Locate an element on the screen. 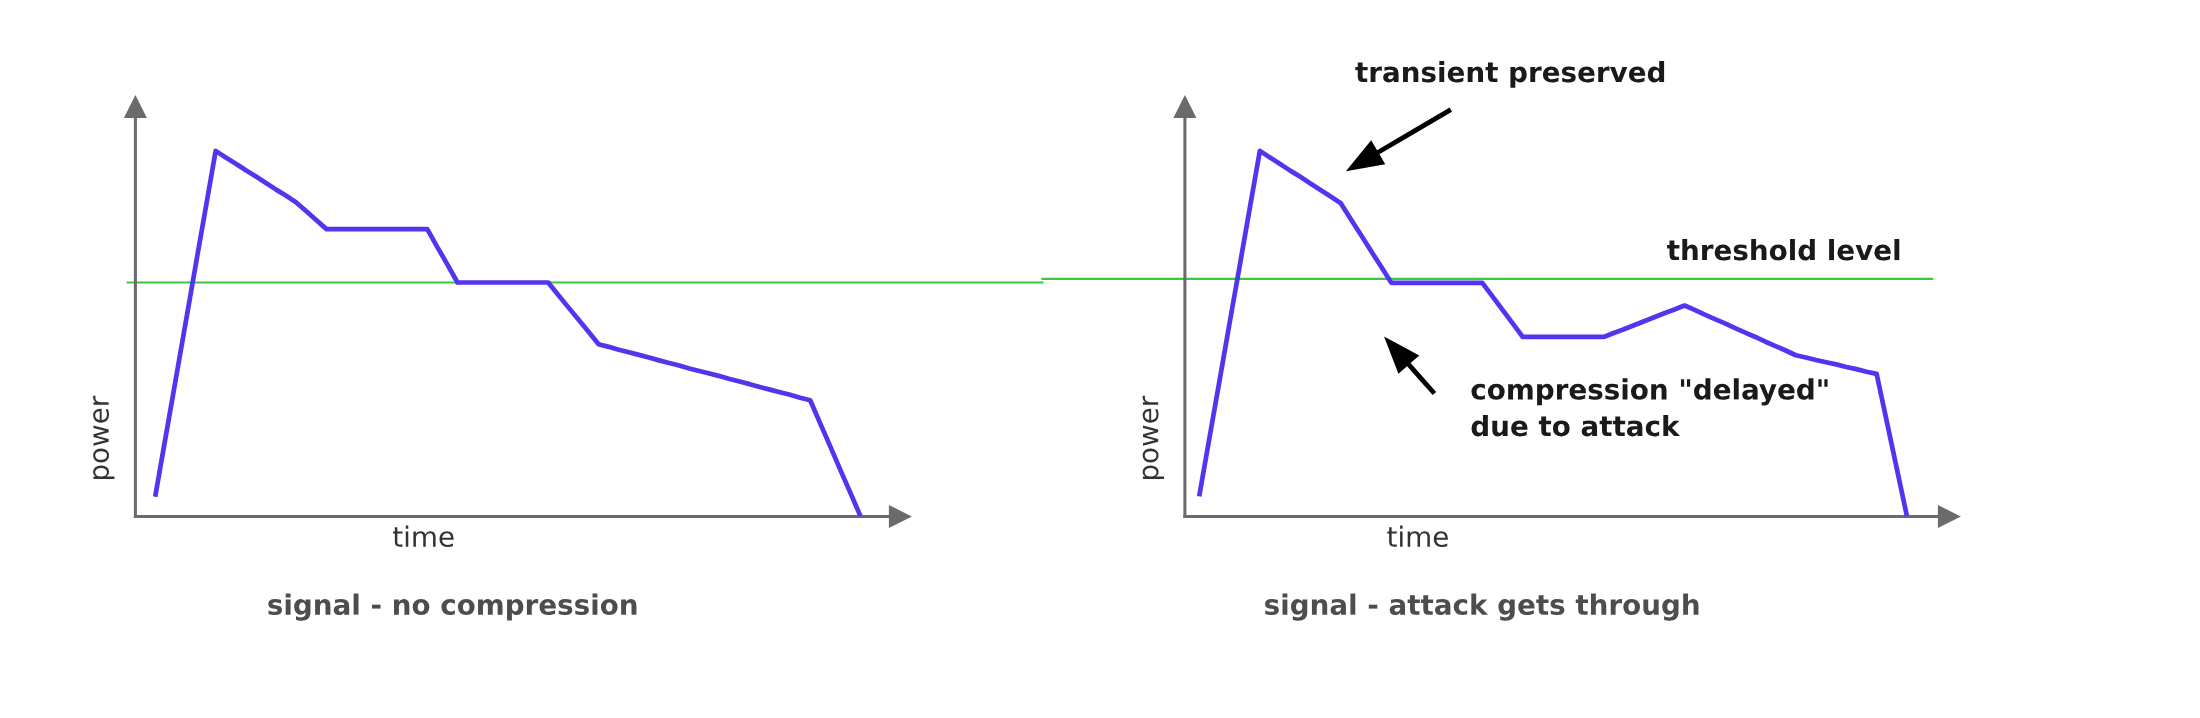 The width and height of the screenshot is (2200, 718). ref-line-label: threshold level is located at coordinates (1783, 250).